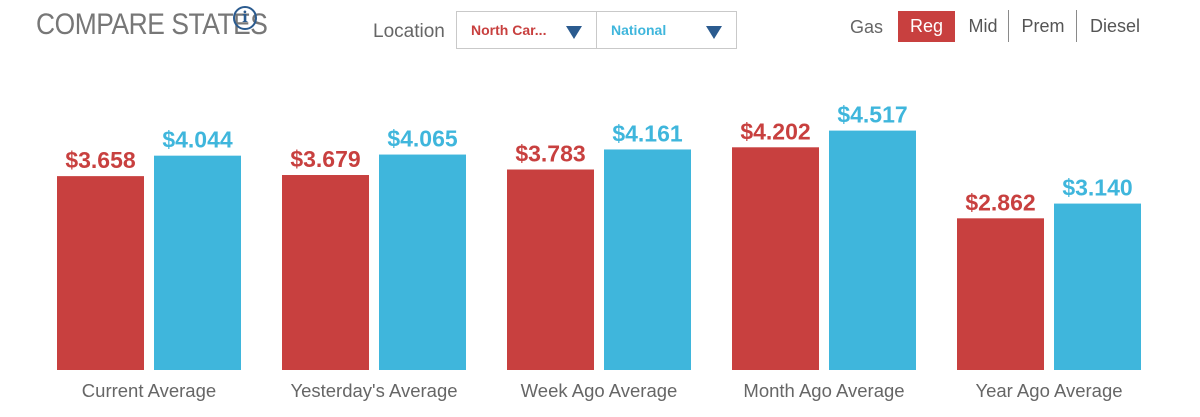 The image size is (1200, 417). What do you see at coordinates (775, 131) in the screenshot?
I see `bar-value-label: $4.202` at bounding box center [775, 131].